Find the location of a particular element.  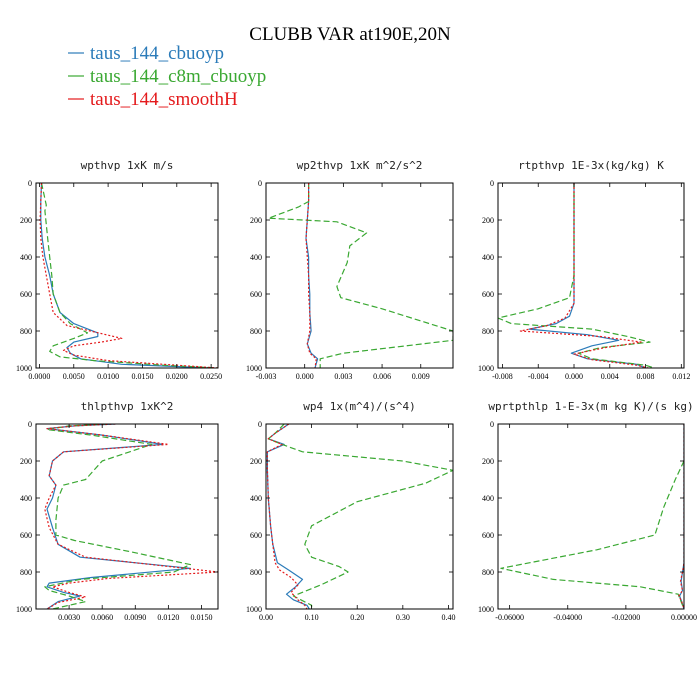

x-tick-label: 0.40 is located at coordinates (448, 617).